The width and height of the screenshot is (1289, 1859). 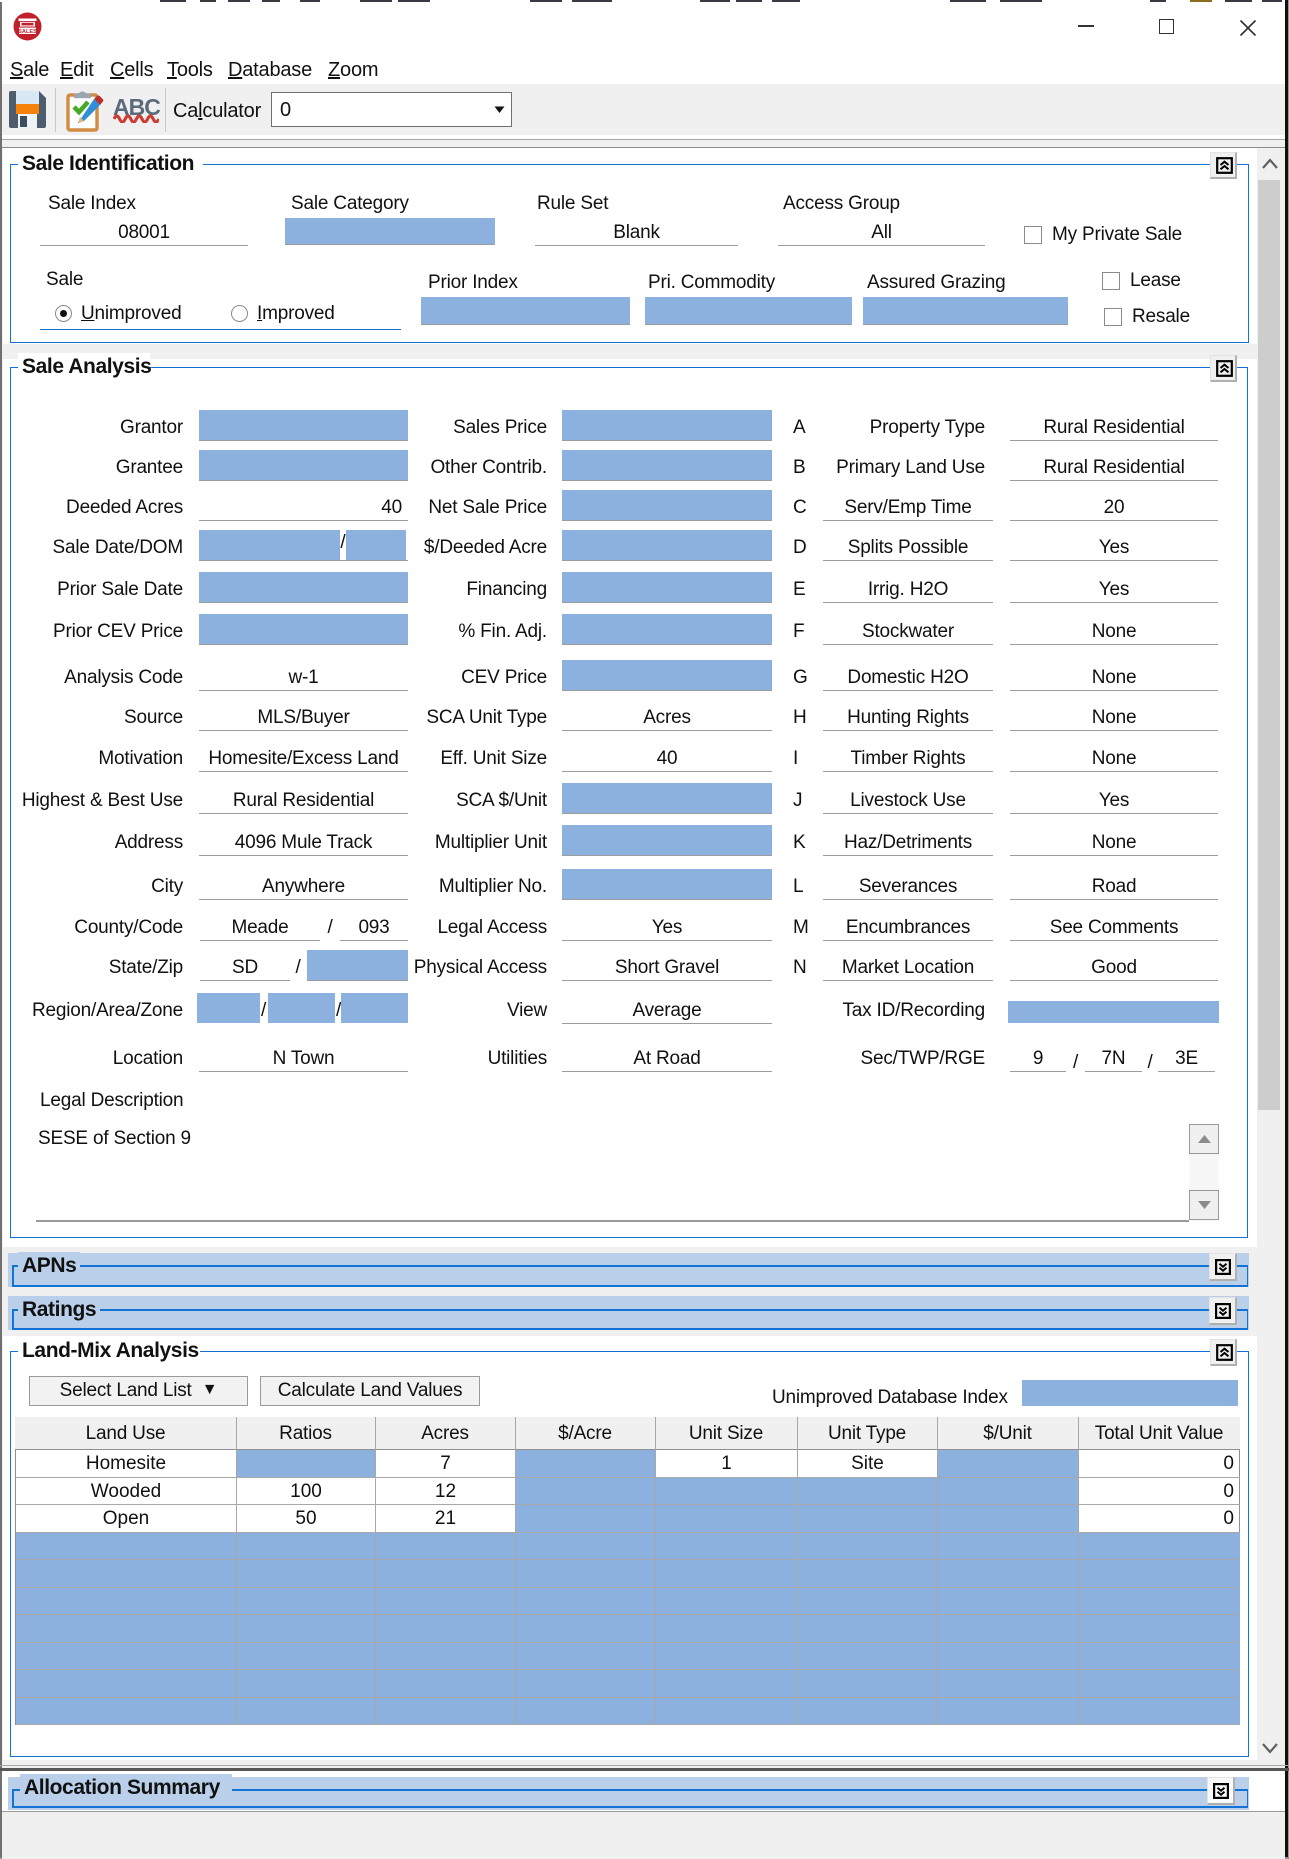 What do you see at coordinates (27, 32) in the screenshot?
I see `svg-text: SALES` at bounding box center [27, 32].